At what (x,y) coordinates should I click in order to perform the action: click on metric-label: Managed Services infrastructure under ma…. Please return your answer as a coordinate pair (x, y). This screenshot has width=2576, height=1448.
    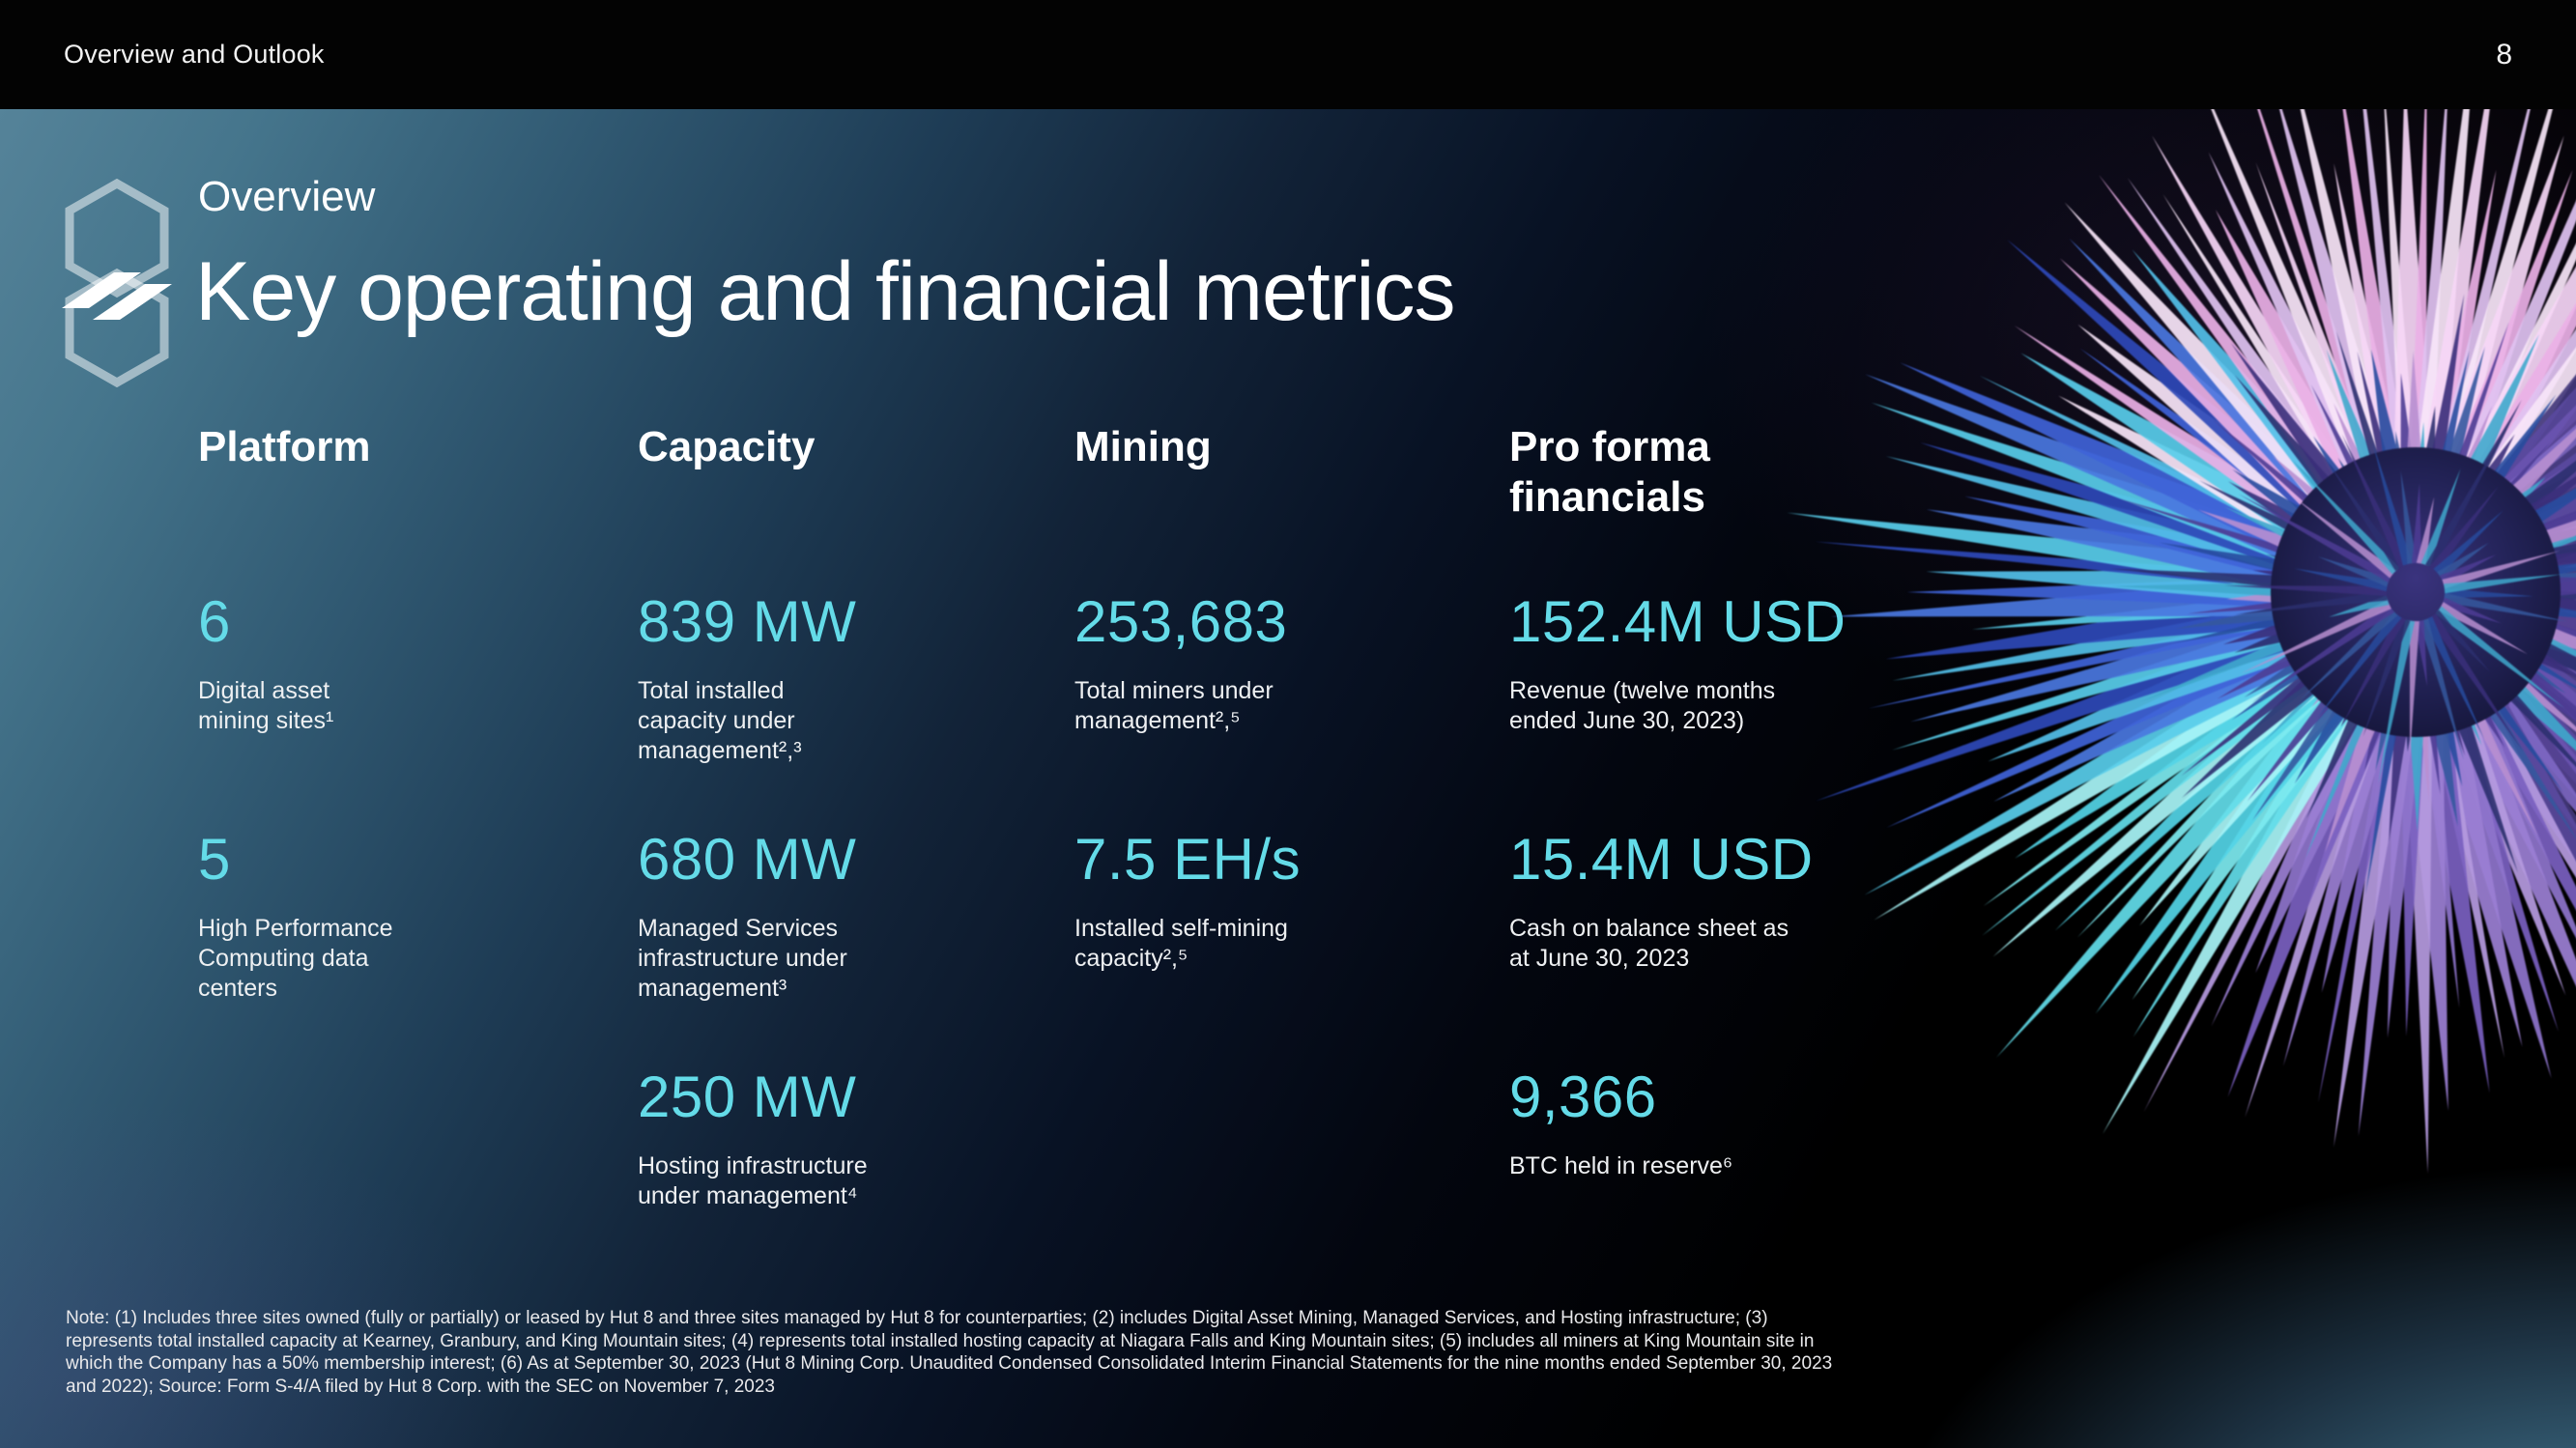
    Looking at the image, I should click on (743, 958).